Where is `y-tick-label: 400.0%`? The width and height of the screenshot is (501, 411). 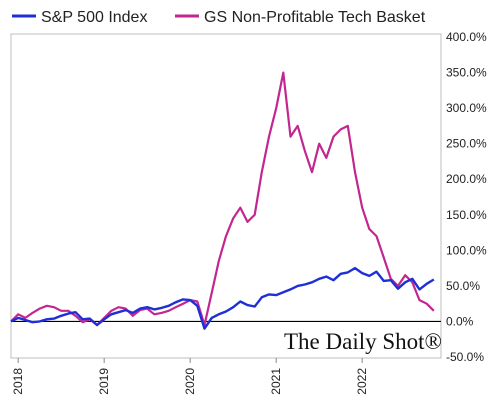 y-tick-label: 400.0% is located at coordinates (466, 37).